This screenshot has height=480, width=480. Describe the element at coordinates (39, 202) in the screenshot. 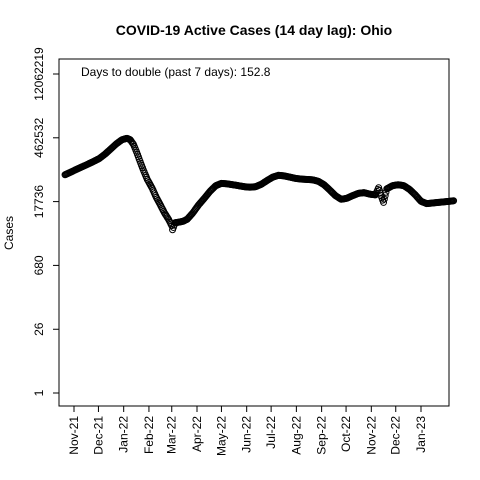

I see `y-tick-label: 17736` at that location.